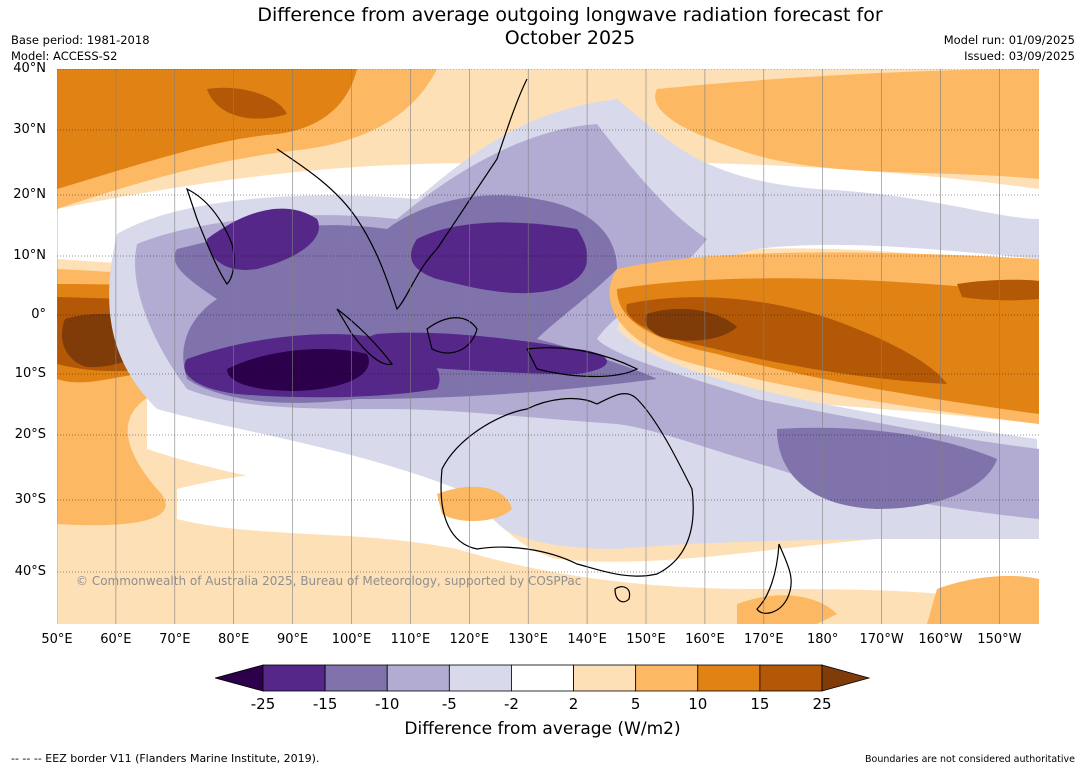  What do you see at coordinates (887, 468) in the screenshot?
I see `purple-sw-pacific` at bounding box center [887, 468].